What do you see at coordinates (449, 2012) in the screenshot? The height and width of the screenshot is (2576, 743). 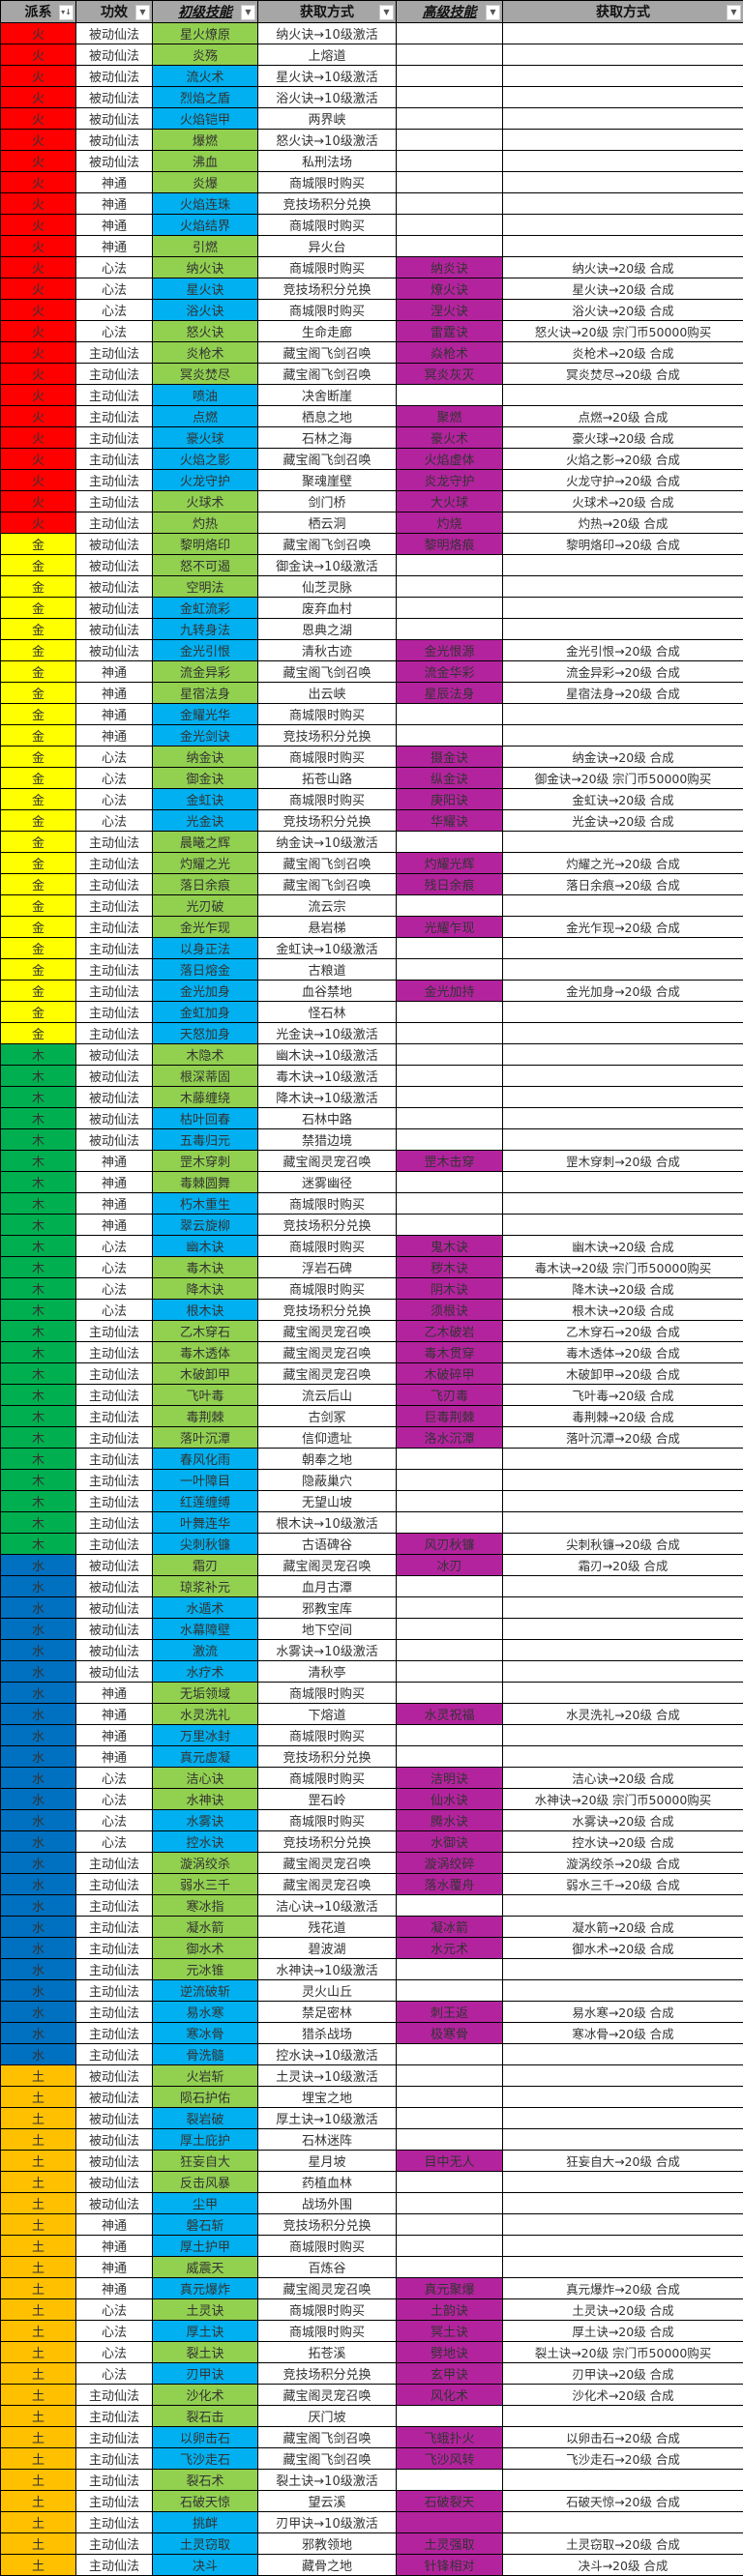 I see `advanced-skill-cell: 刺王返` at bounding box center [449, 2012].